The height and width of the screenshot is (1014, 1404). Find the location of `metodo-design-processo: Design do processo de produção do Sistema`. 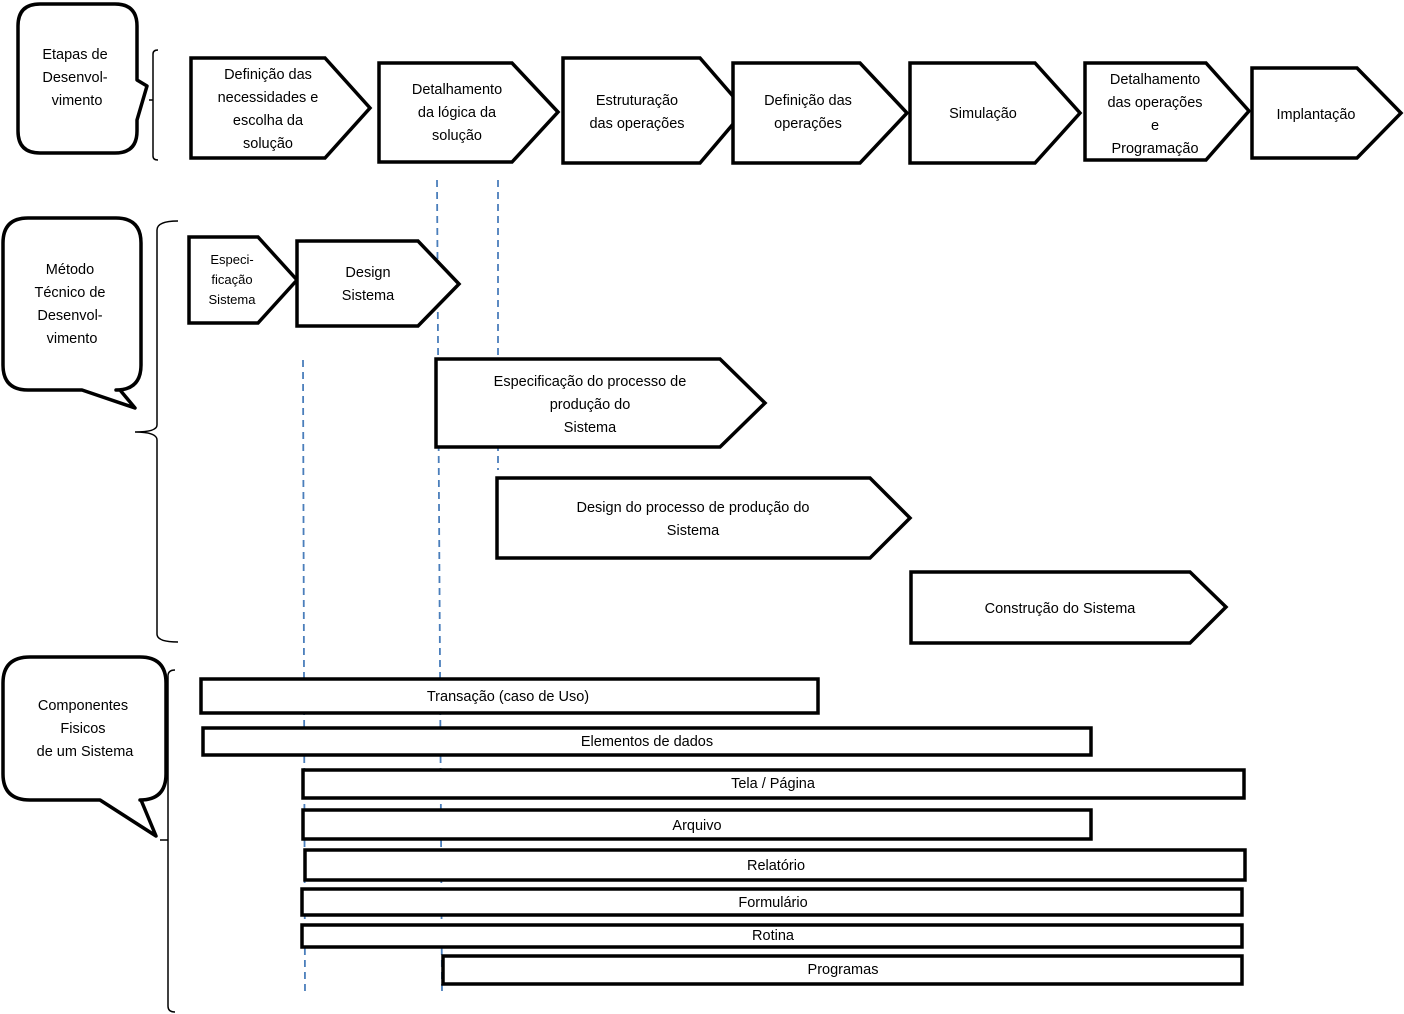

metodo-design-processo: Design do processo de produção do Sistema is located at coordinates (704, 518).